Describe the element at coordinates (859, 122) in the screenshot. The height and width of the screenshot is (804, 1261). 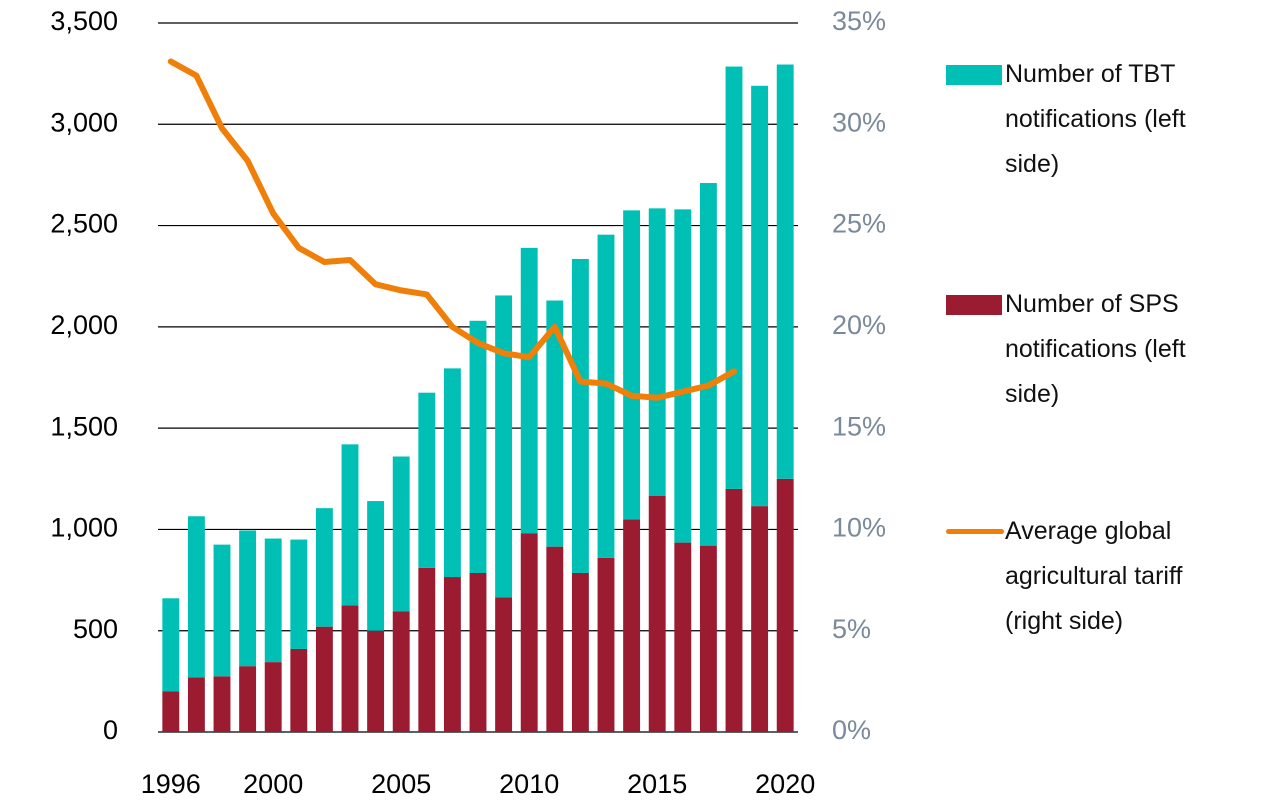
I see `y2-tick-label: 30%` at that location.